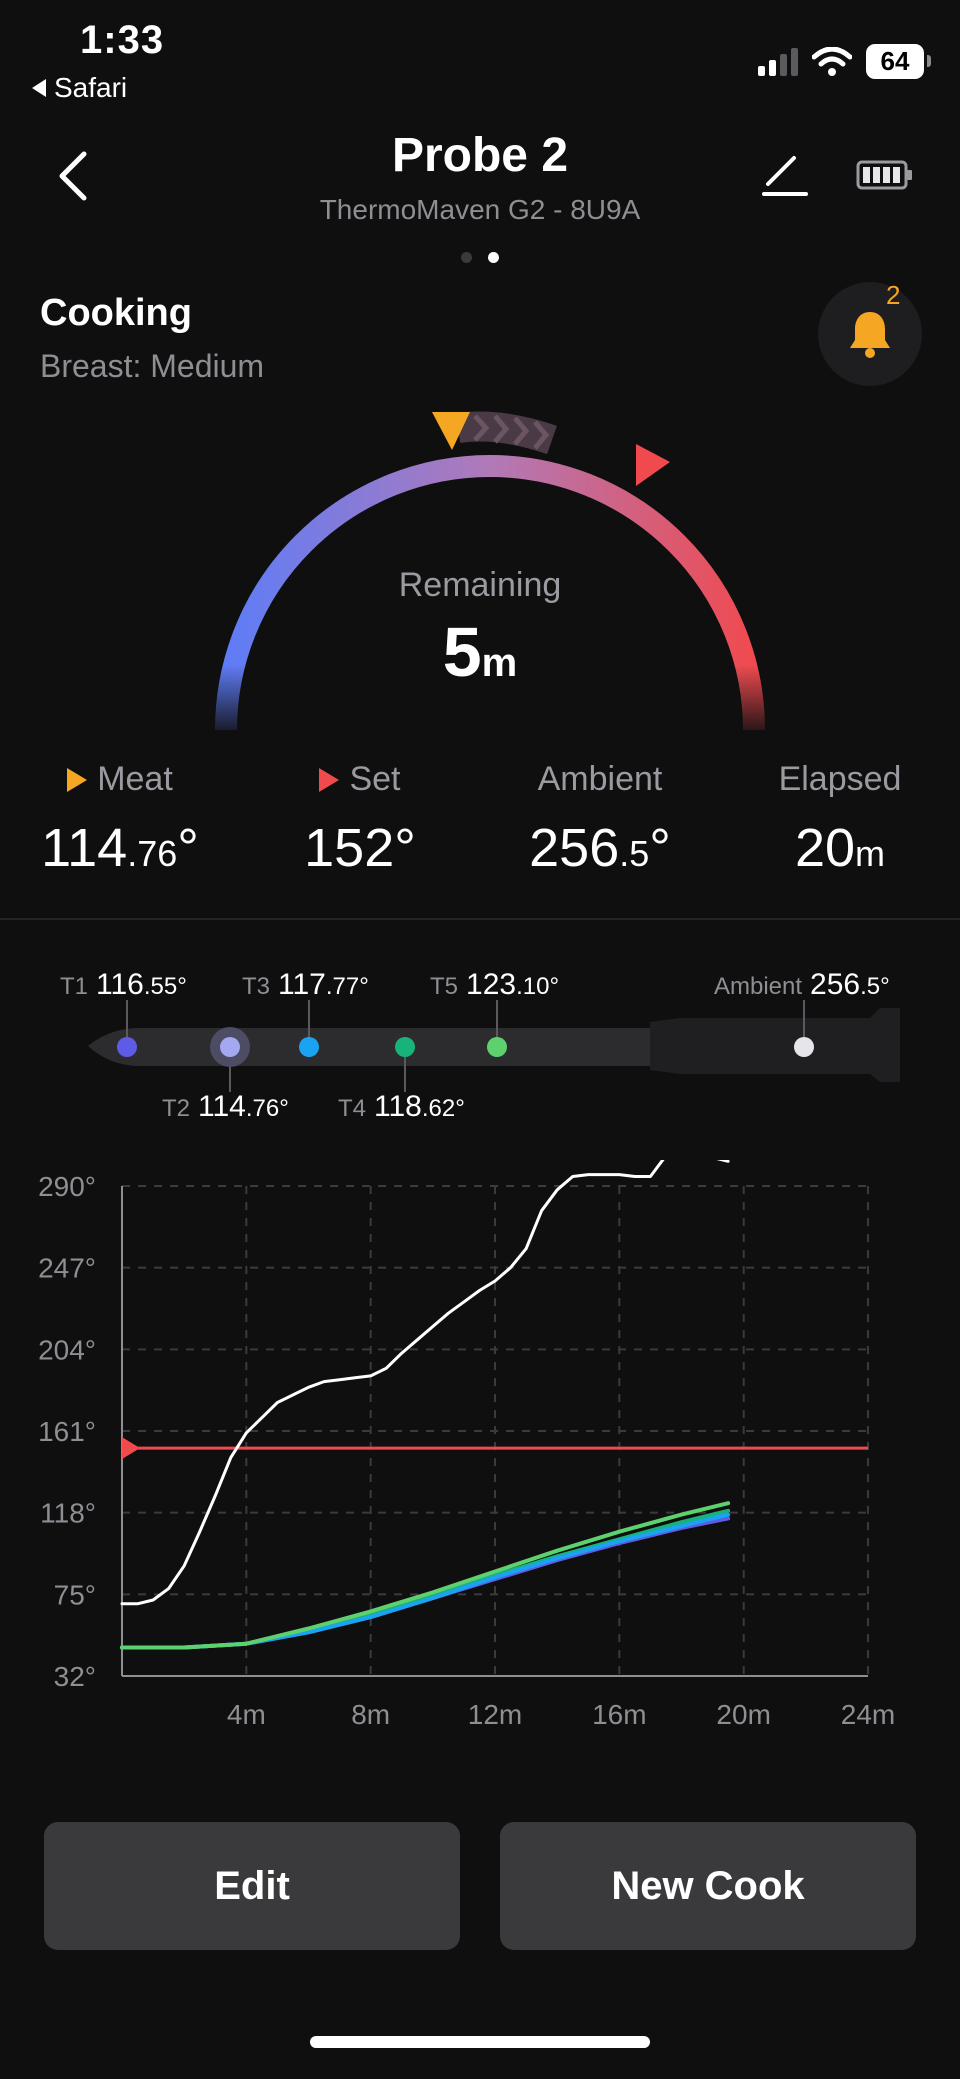 The width and height of the screenshot is (960, 2079). I want to click on page-indicator, so click(480, 257).